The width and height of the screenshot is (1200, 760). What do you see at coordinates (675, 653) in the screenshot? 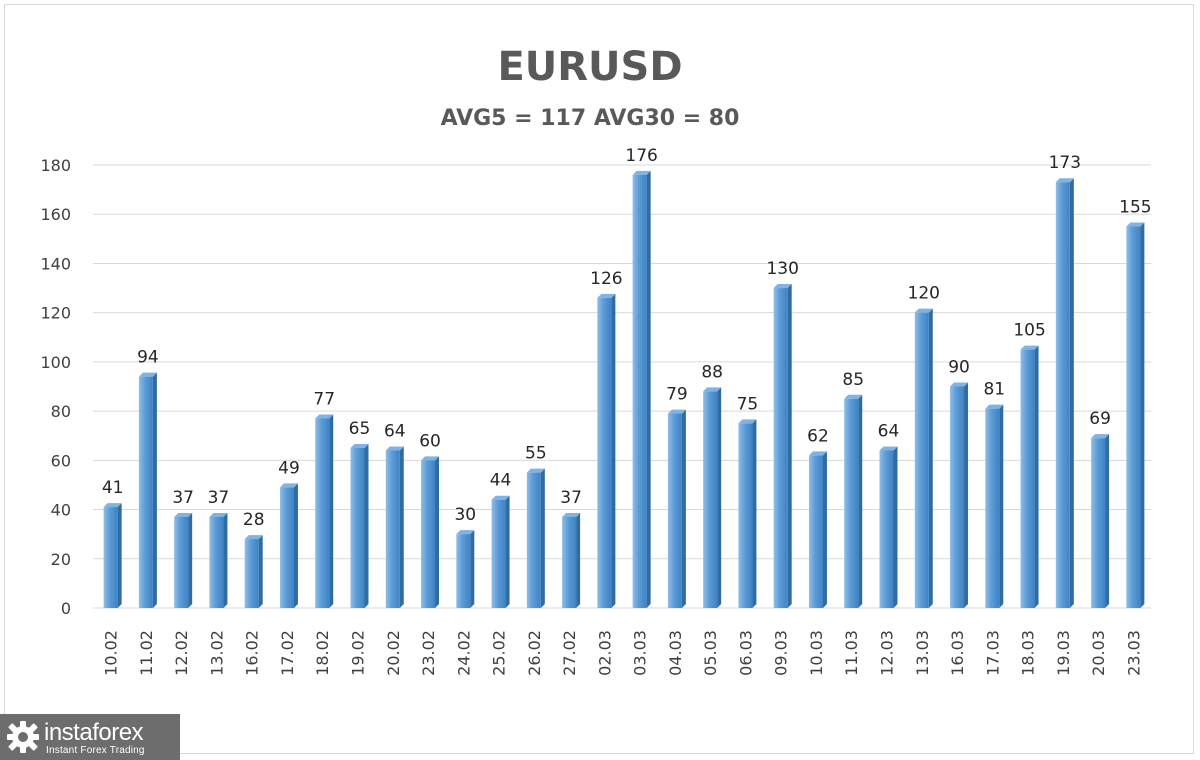
I see `x-tick-label: 04.03` at bounding box center [675, 653].